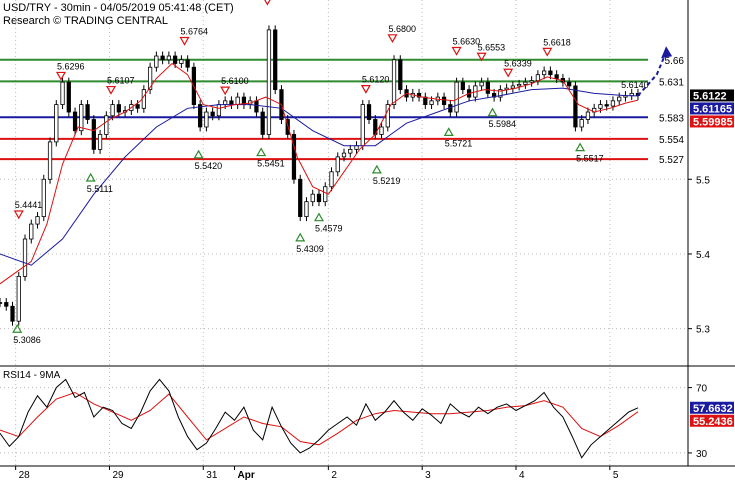 The width and height of the screenshot is (735, 480). I want to click on x-tick-label: 3, so click(428, 475).